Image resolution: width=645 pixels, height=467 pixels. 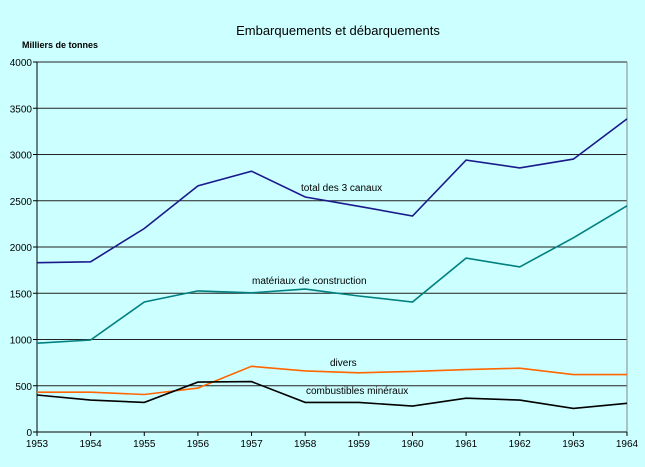 What do you see at coordinates (359, 444) in the screenshot?
I see `x-tick-label: 1959` at bounding box center [359, 444].